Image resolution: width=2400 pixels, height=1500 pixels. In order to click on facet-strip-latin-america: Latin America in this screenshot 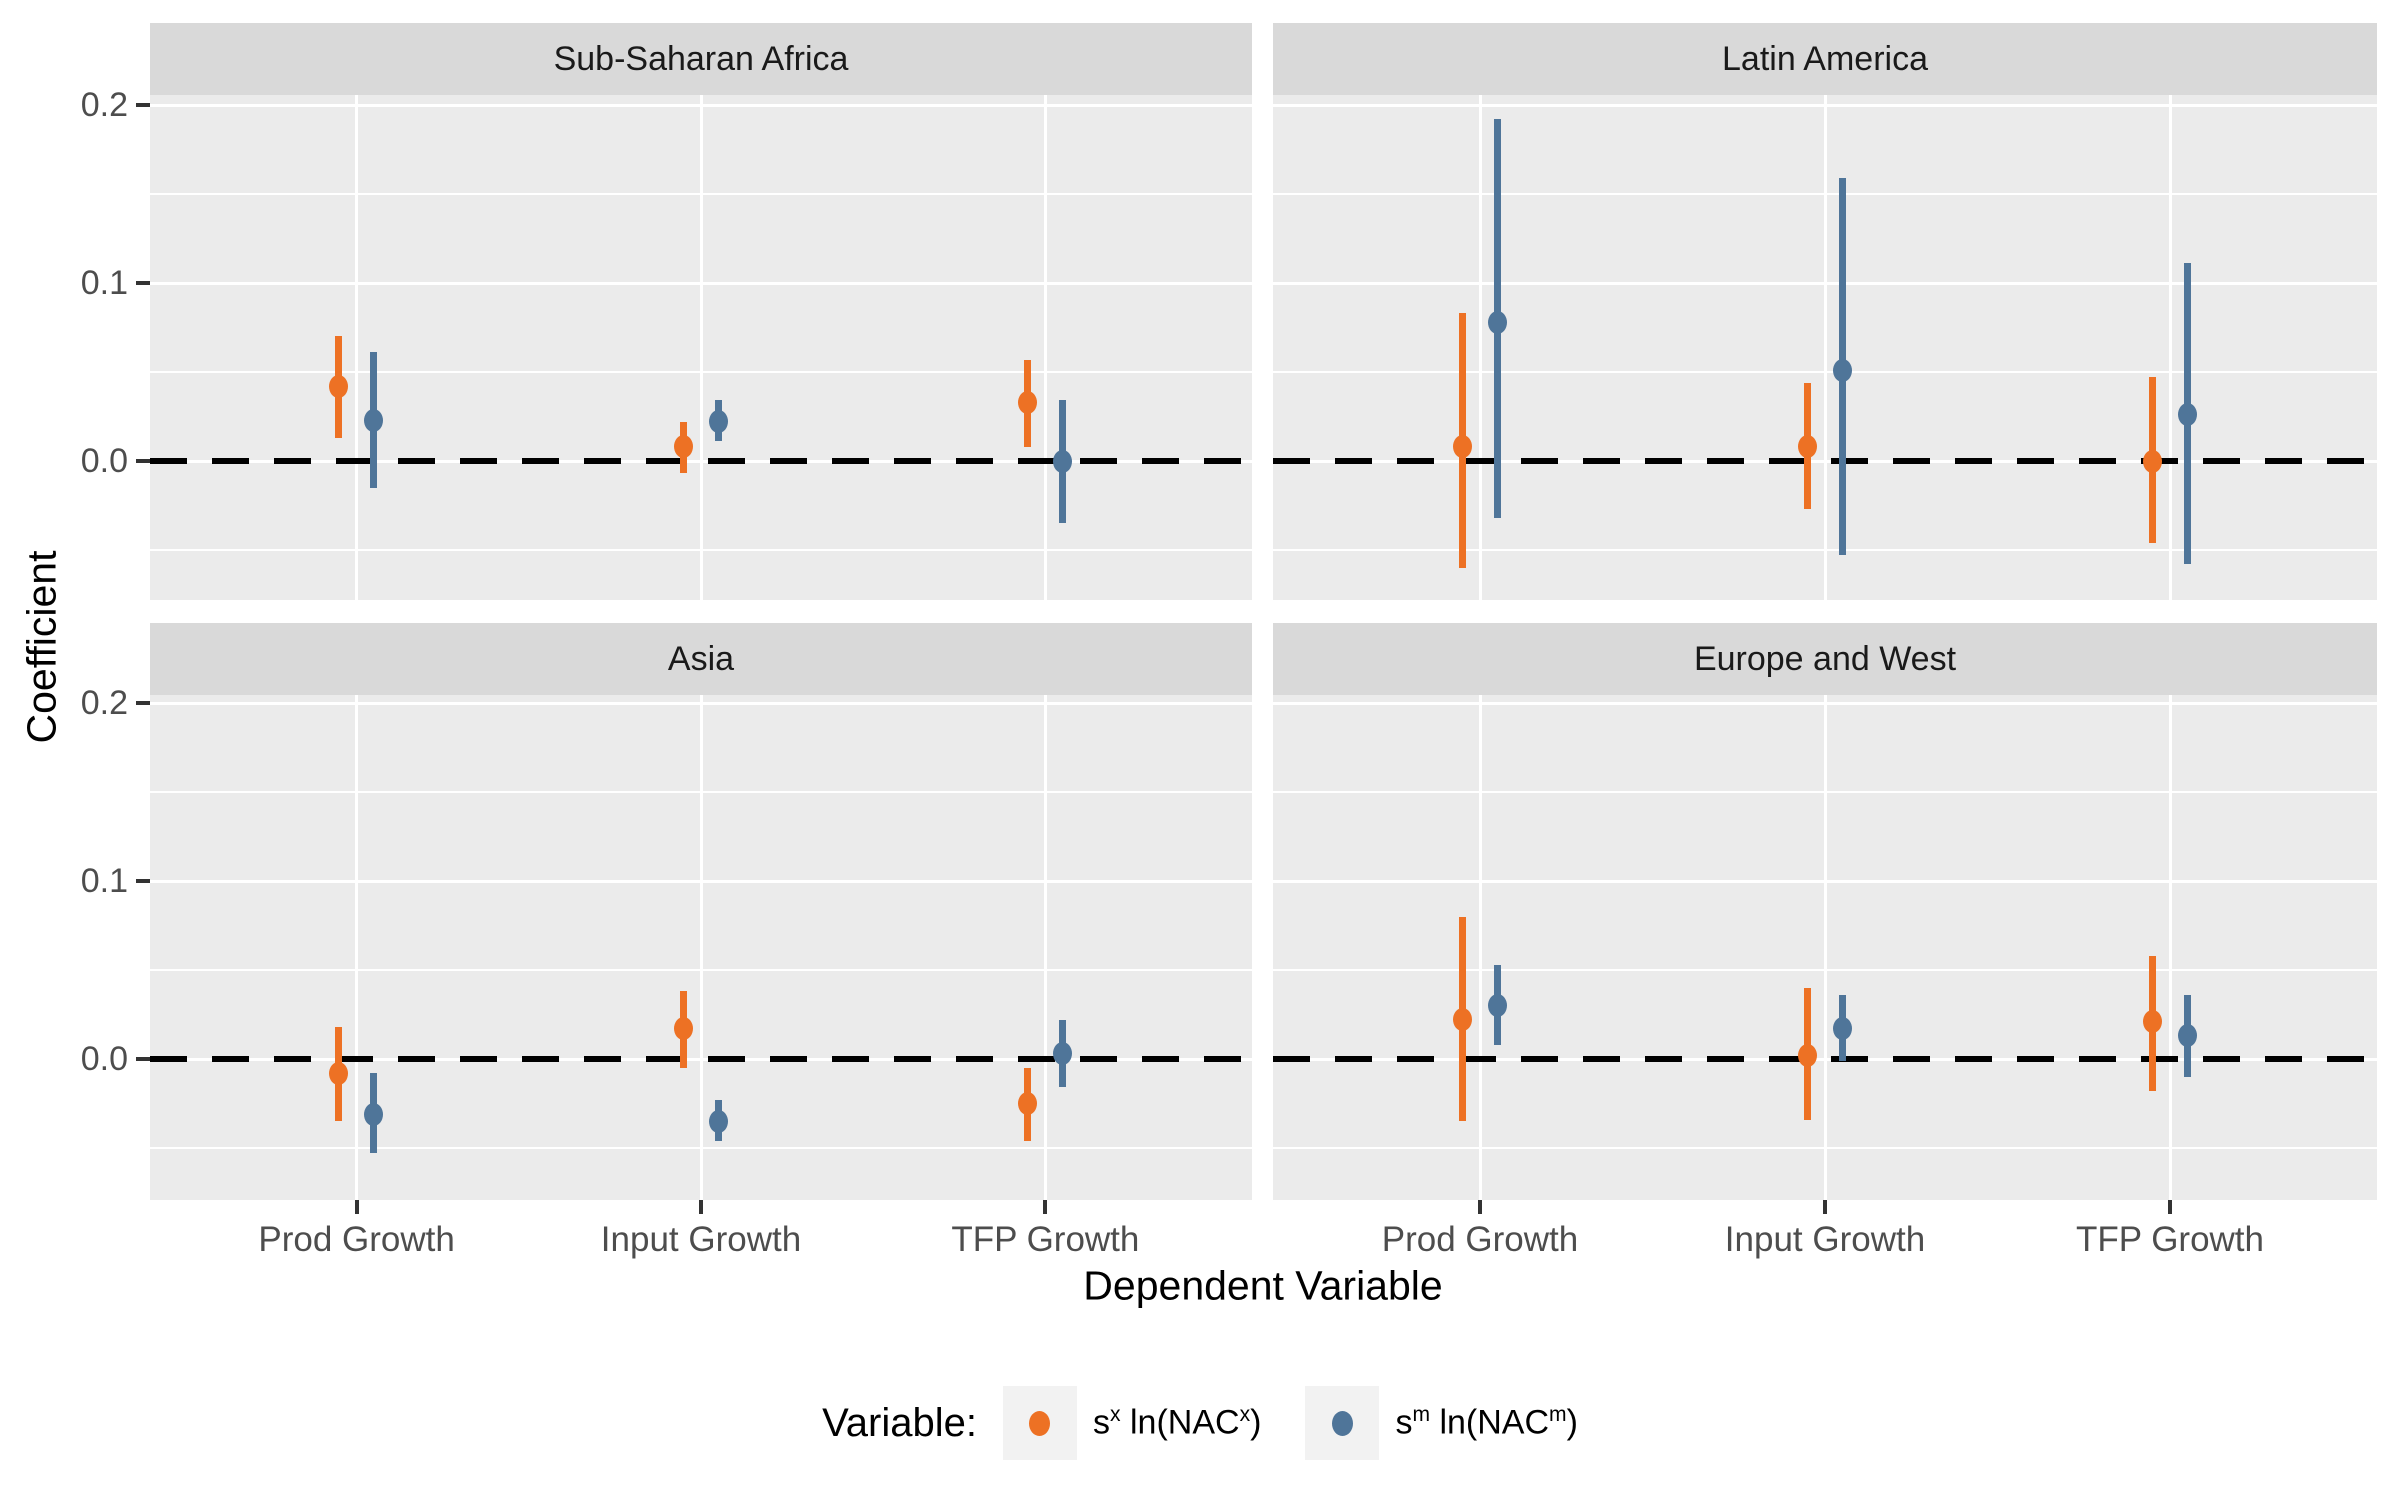, I will do `click(1825, 59)`.